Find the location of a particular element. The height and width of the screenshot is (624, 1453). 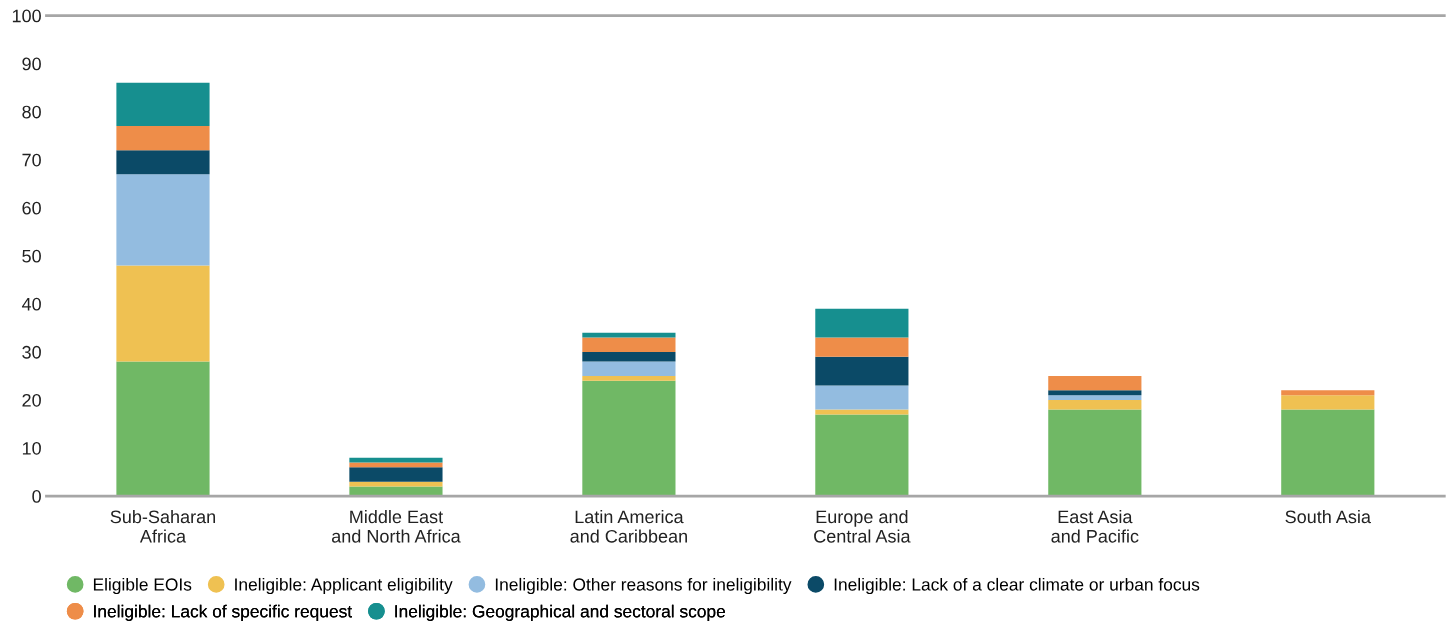

x-tick-label: East Asia and Pacific is located at coordinates (1095, 526).